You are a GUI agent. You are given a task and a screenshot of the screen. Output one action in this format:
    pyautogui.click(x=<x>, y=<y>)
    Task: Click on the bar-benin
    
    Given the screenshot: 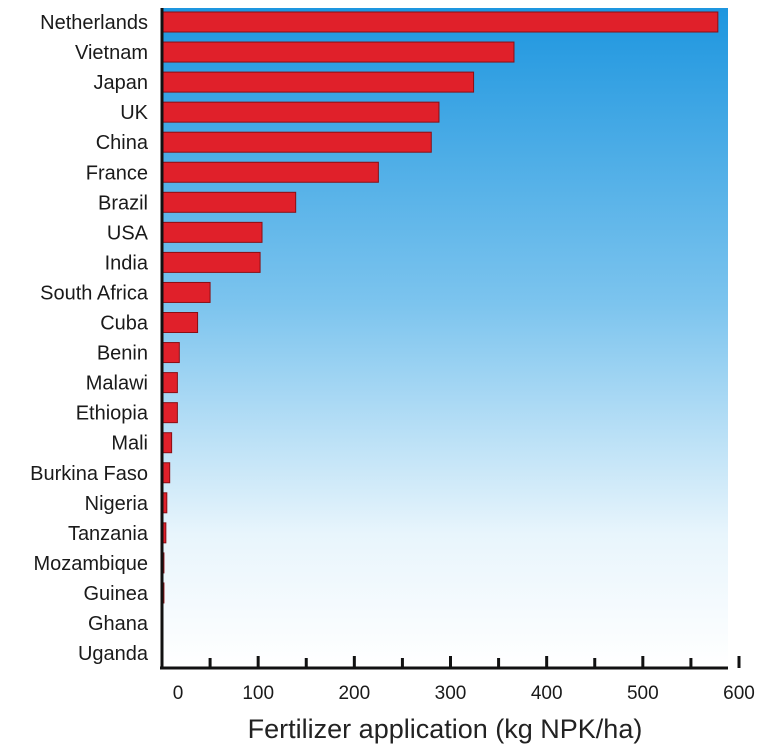 What is the action you would take?
    pyautogui.click(x=170, y=353)
    